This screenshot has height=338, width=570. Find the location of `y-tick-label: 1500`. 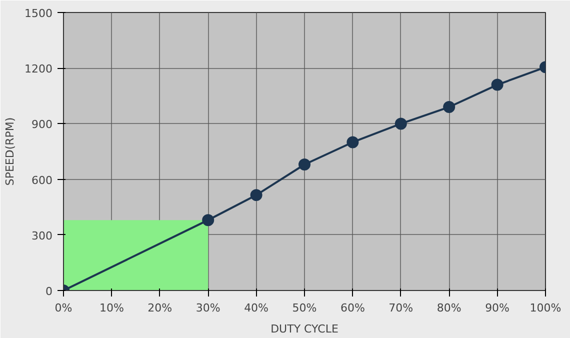

y-tick-label: 1500 is located at coordinates (38, 13).